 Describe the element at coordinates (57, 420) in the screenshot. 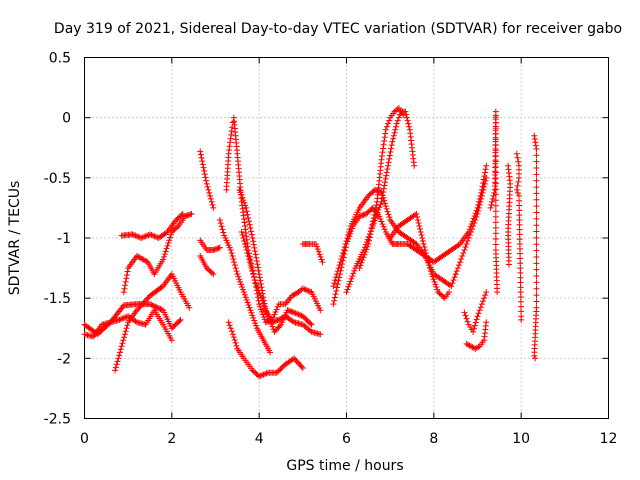

I see `y-tick-label: -2.5` at that location.